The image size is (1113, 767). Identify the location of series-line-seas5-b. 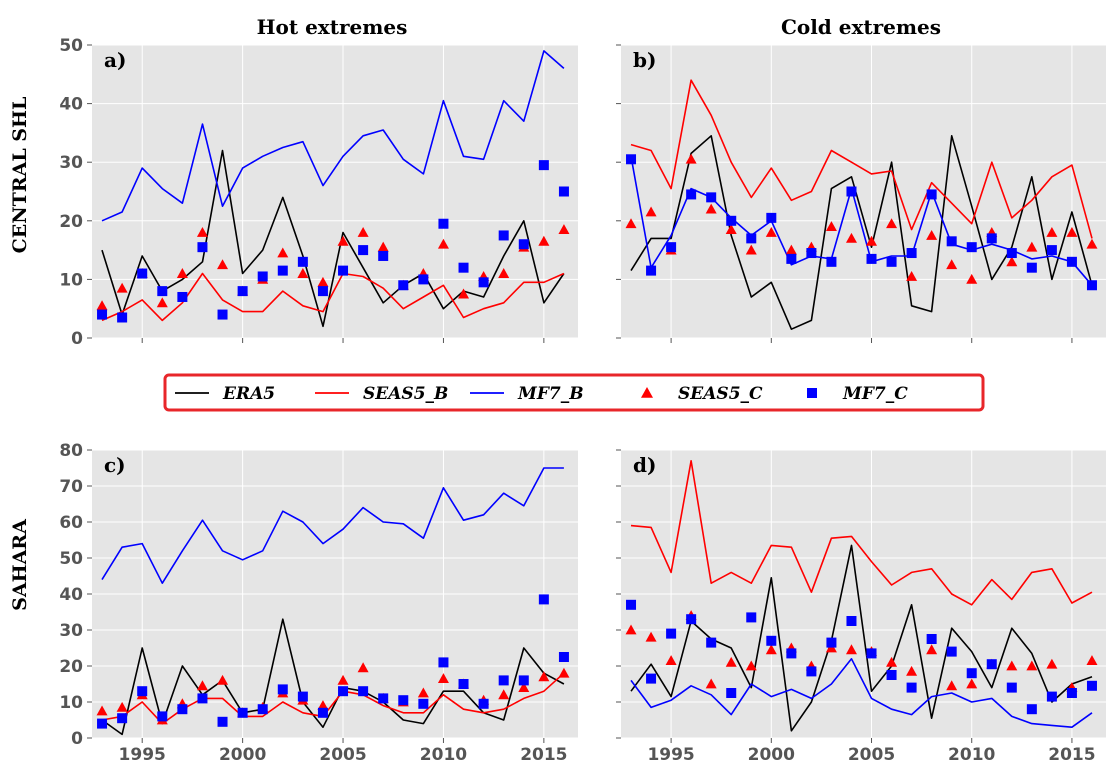
(333, 297).